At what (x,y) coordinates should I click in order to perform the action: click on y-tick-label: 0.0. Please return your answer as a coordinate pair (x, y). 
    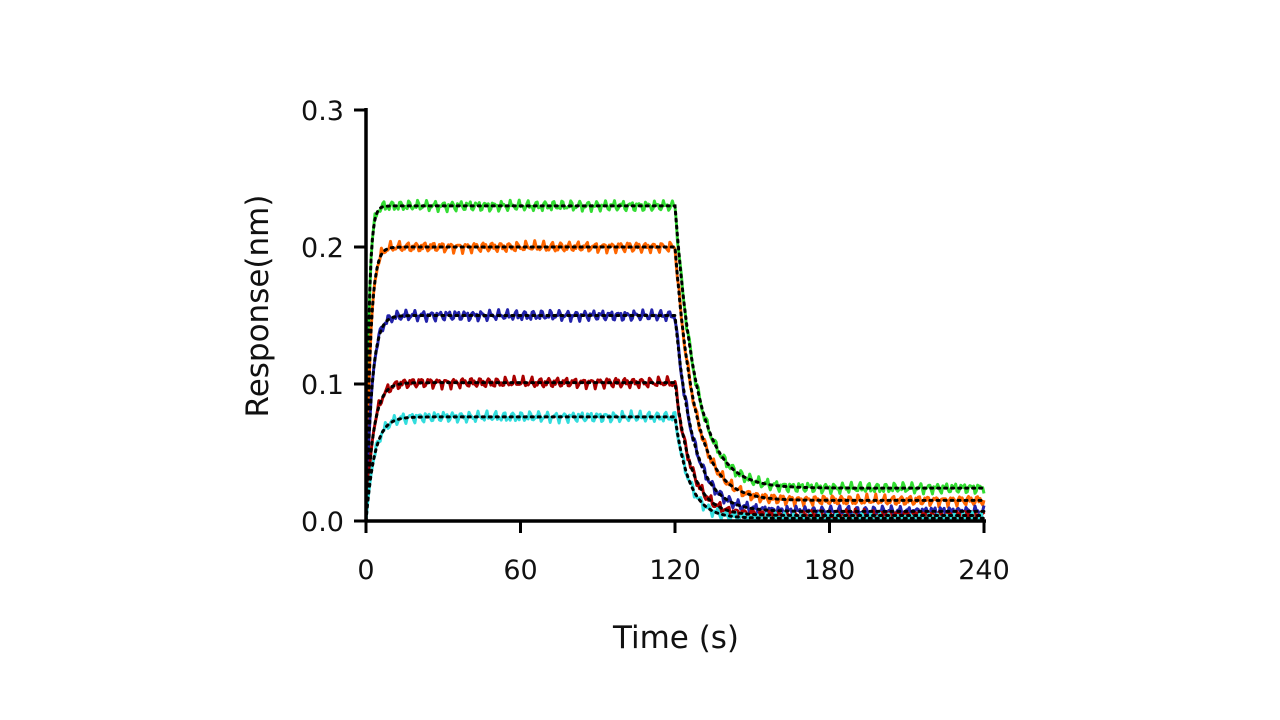
    Looking at the image, I should click on (322, 522).